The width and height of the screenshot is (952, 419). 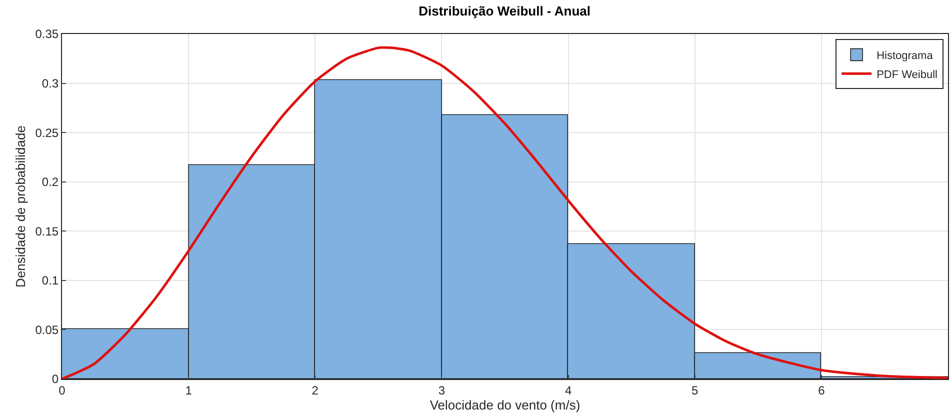 I want to click on x-tick-label: 2, so click(x=315, y=390).